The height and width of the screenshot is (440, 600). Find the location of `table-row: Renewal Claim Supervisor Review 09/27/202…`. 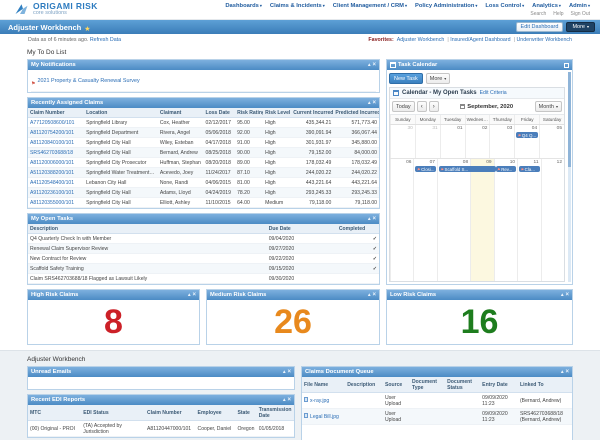

table-row: Renewal Claim Supervisor Review 09/27/202… is located at coordinates (203, 248).